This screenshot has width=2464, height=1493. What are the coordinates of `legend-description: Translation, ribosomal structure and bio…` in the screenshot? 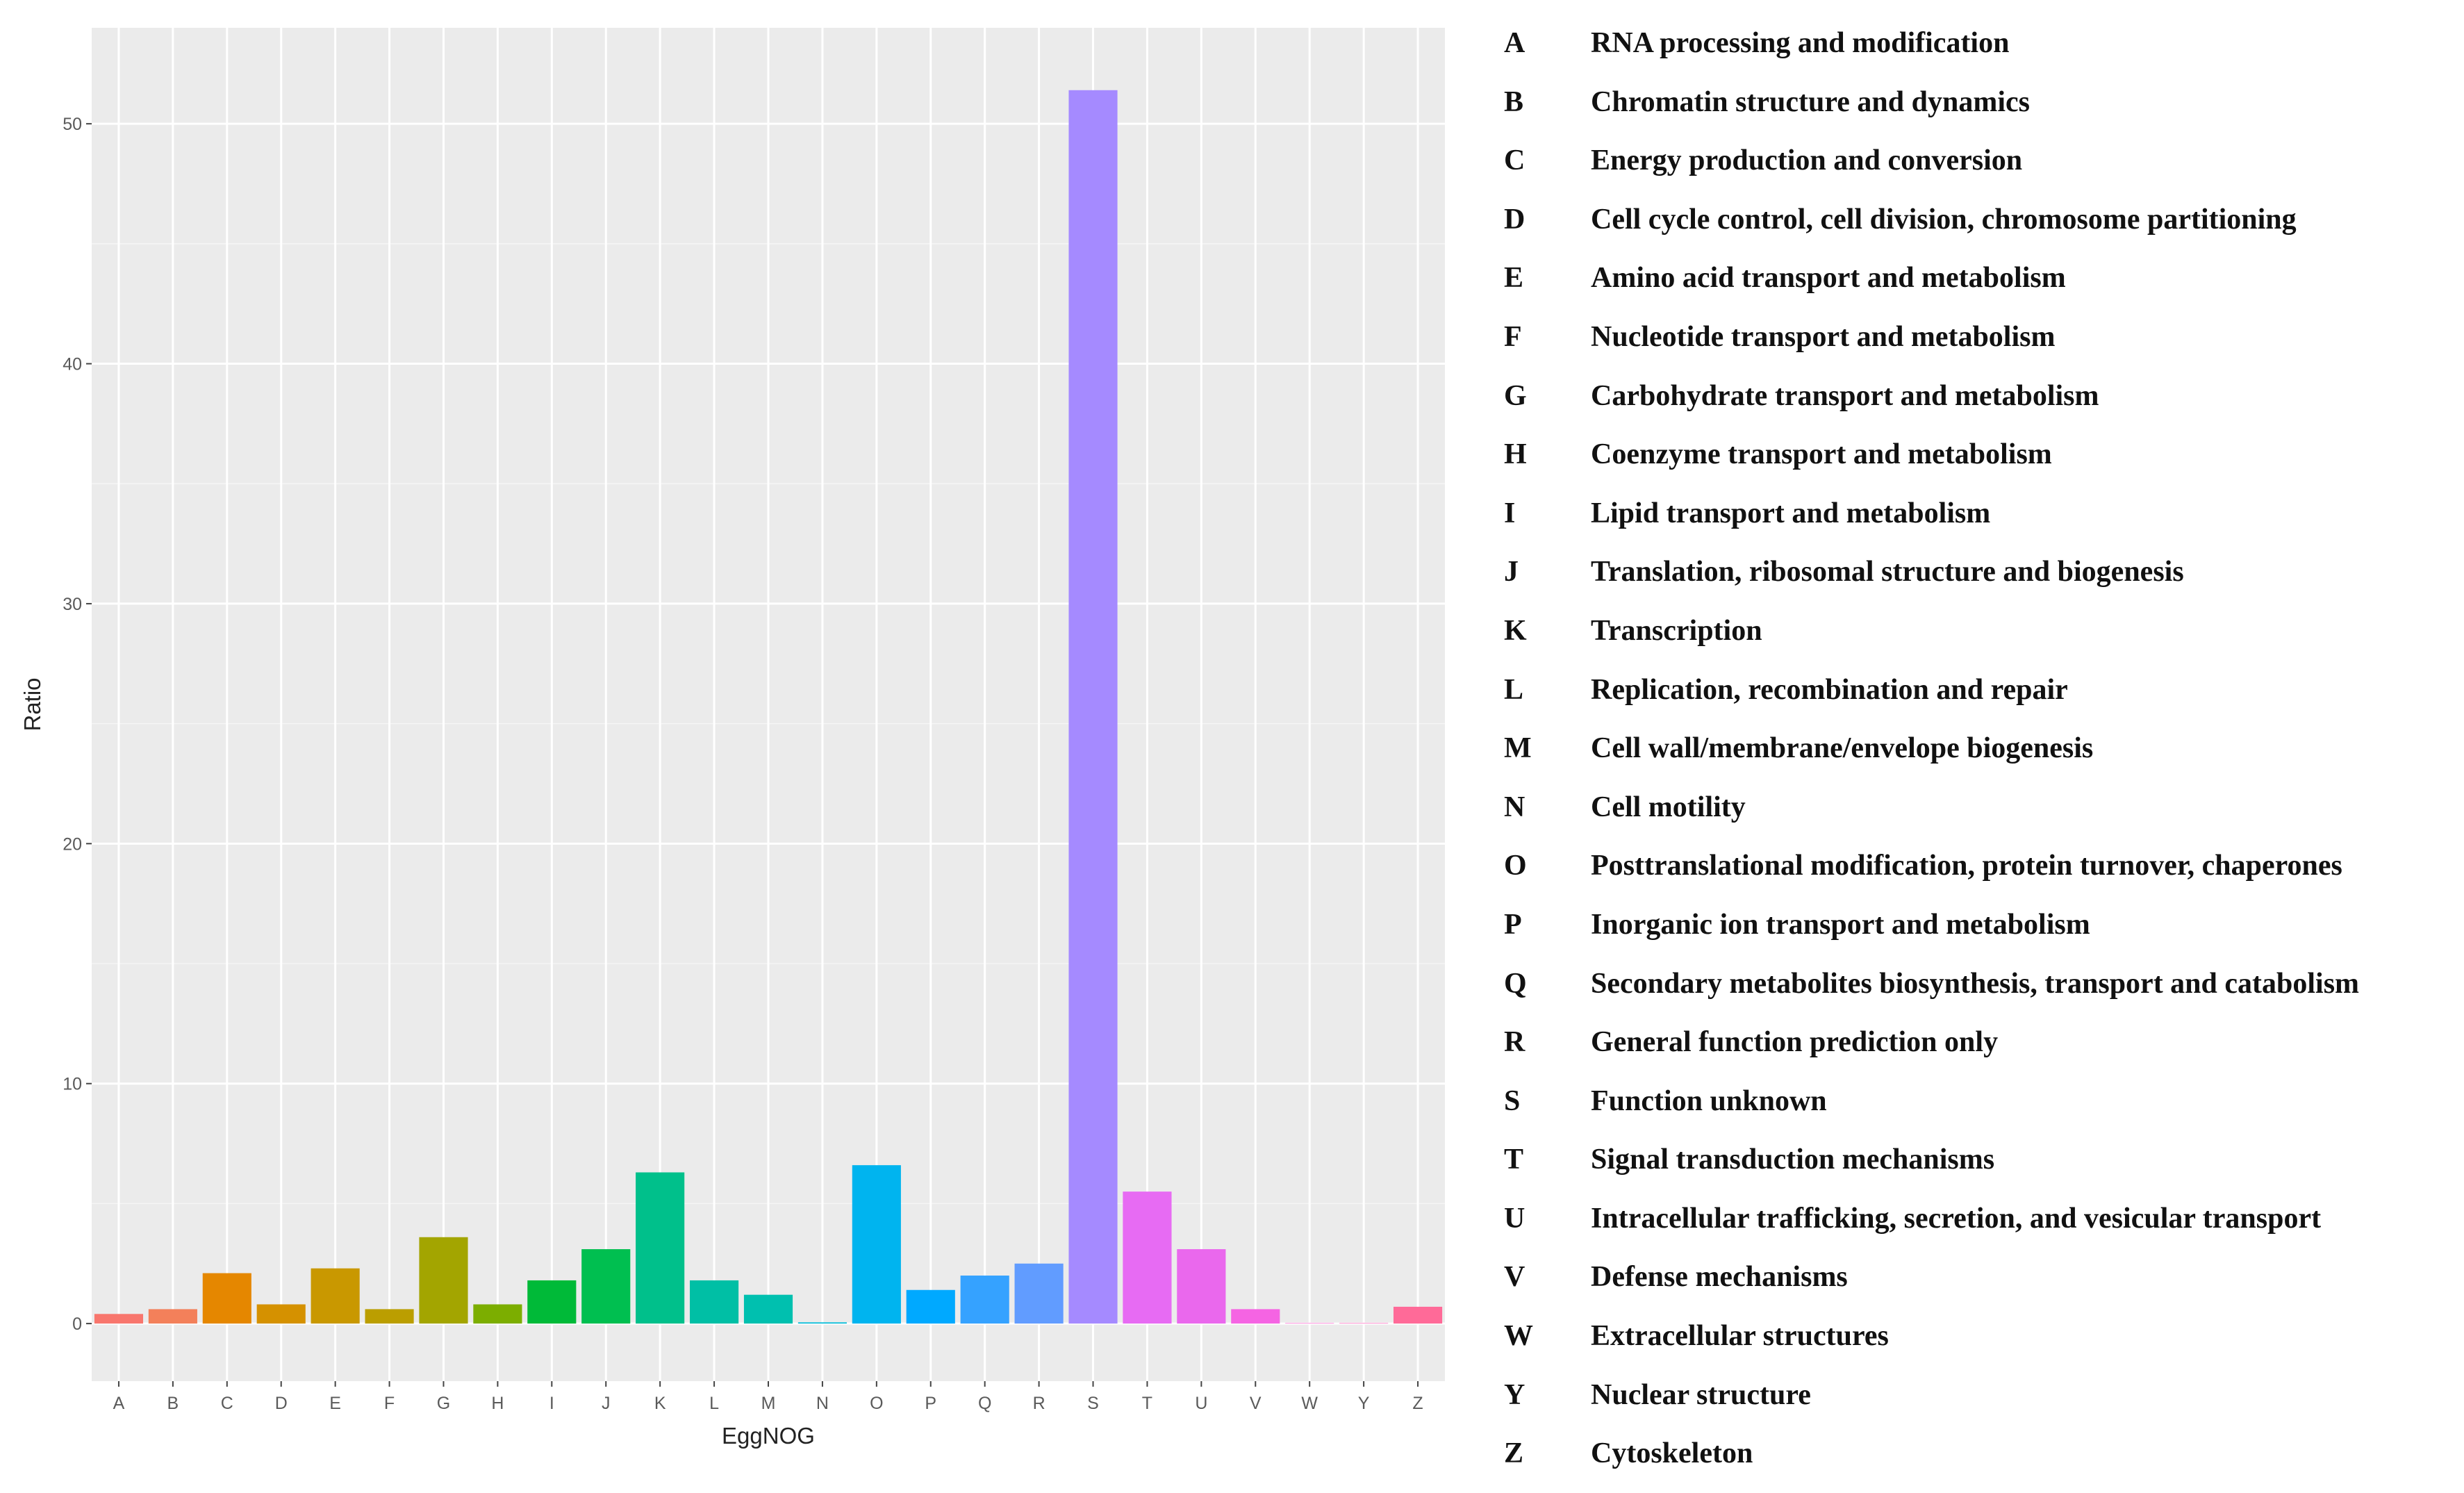 It's located at (1887, 572).